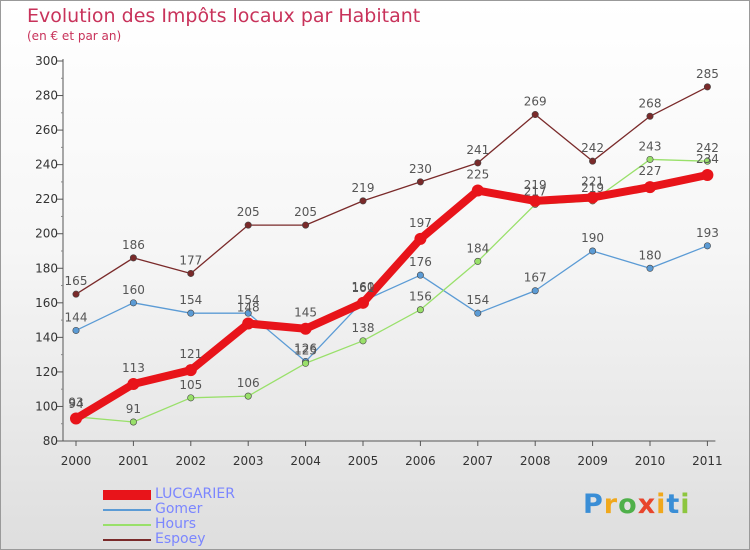  I want to click on data-label-hours: 217, so click(535, 191).